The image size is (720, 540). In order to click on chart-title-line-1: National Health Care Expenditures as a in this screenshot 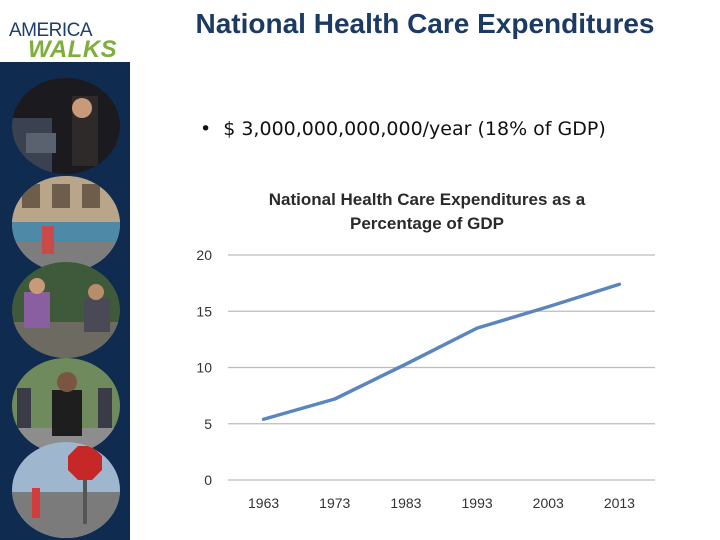, I will do `click(427, 199)`.